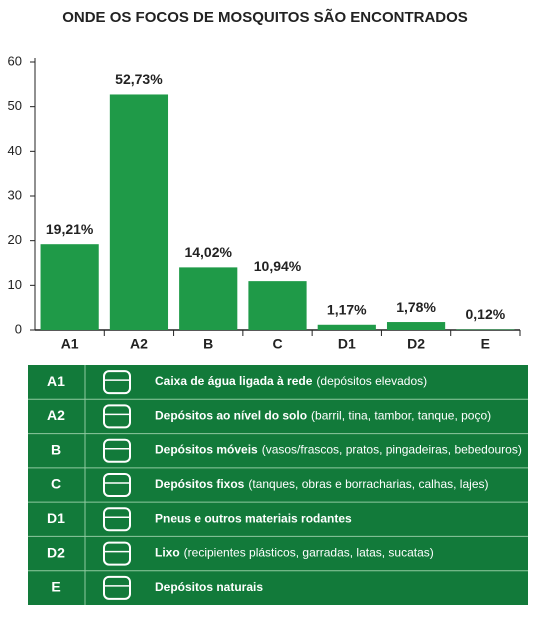 This screenshot has height=625, width=555. What do you see at coordinates (70, 229) in the screenshot?
I see `value-label: 19,21%` at bounding box center [70, 229].